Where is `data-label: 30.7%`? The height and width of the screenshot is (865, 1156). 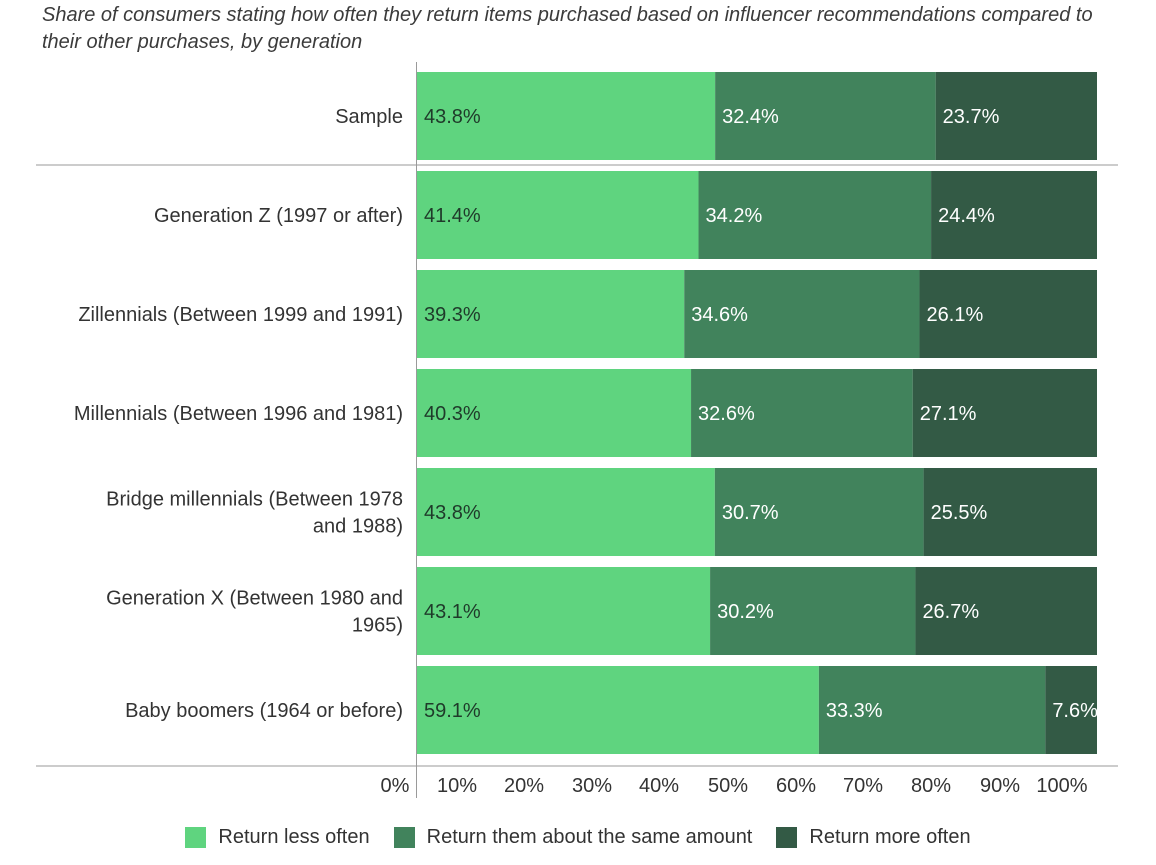
data-label: 30.7% is located at coordinates (750, 513).